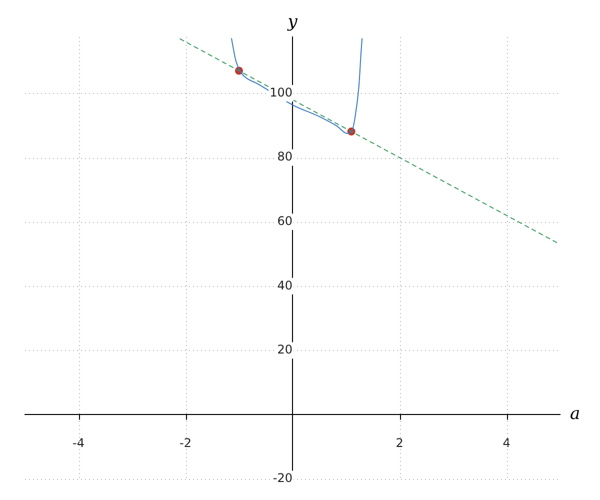 This screenshot has height=500, width=600. What do you see at coordinates (284, 221) in the screenshot?
I see `y-tick-label: 60` at bounding box center [284, 221].